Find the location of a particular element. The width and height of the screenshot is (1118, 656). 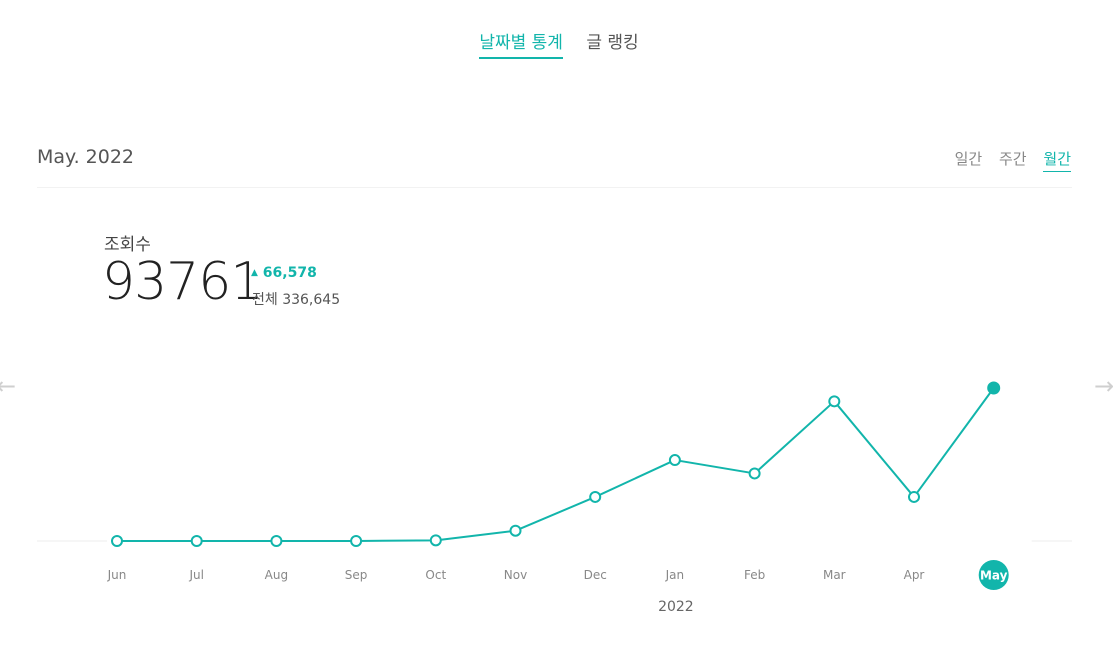

range-weekly: 주간 is located at coordinates (1013, 159).